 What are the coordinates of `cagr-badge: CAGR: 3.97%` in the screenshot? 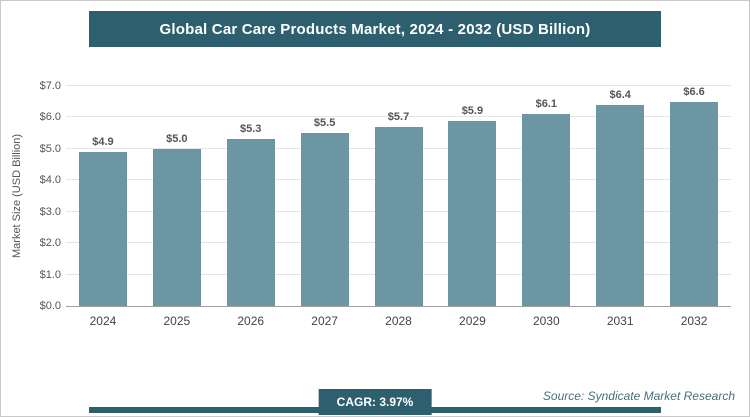 It's located at (375, 402).